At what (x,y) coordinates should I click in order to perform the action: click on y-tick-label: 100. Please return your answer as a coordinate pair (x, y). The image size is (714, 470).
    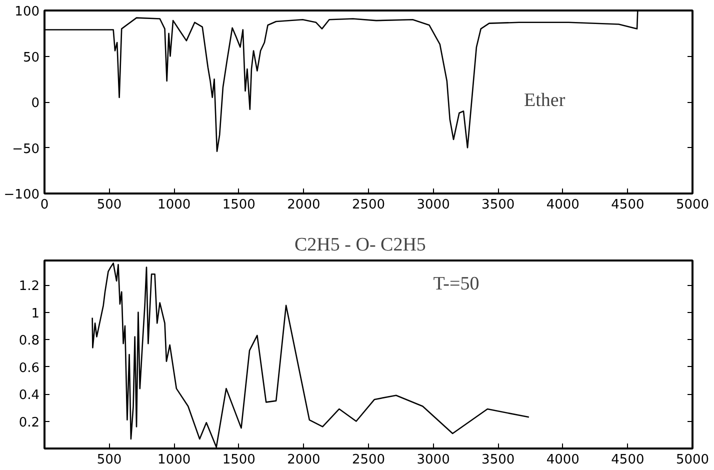
    Looking at the image, I should click on (27, 12).